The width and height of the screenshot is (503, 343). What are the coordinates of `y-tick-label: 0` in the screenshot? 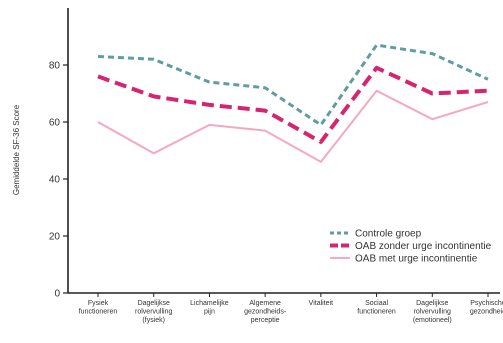 It's located at (57, 294).